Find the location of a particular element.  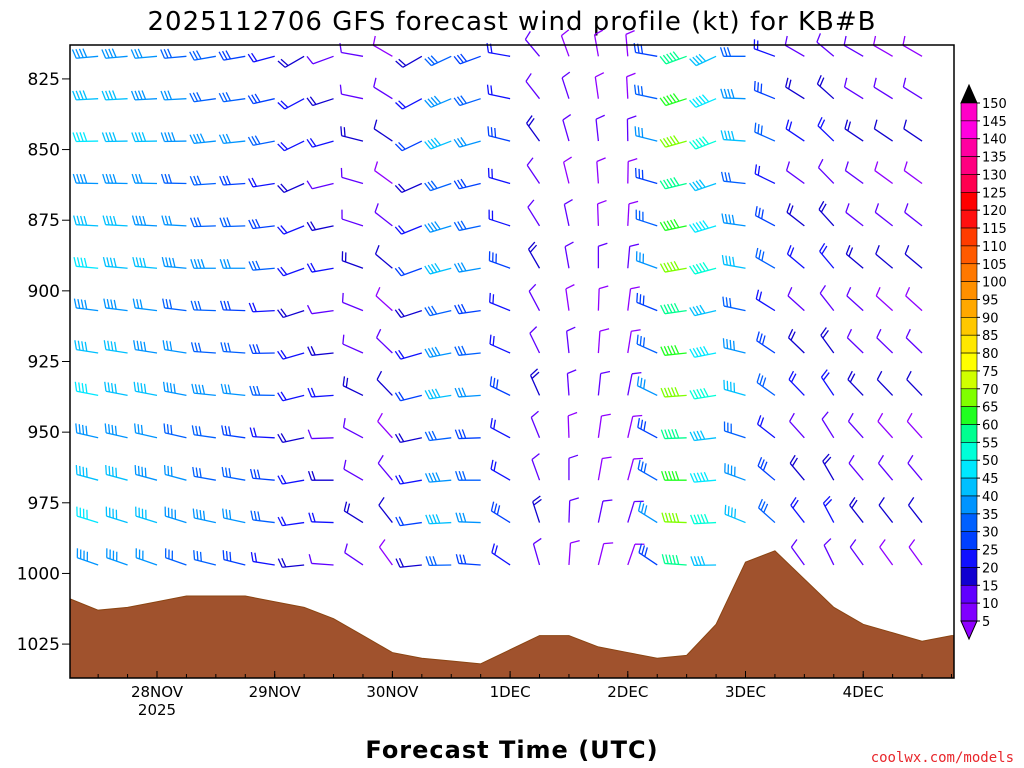

colorbar-label: 55 is located at coordinates (990, 443).